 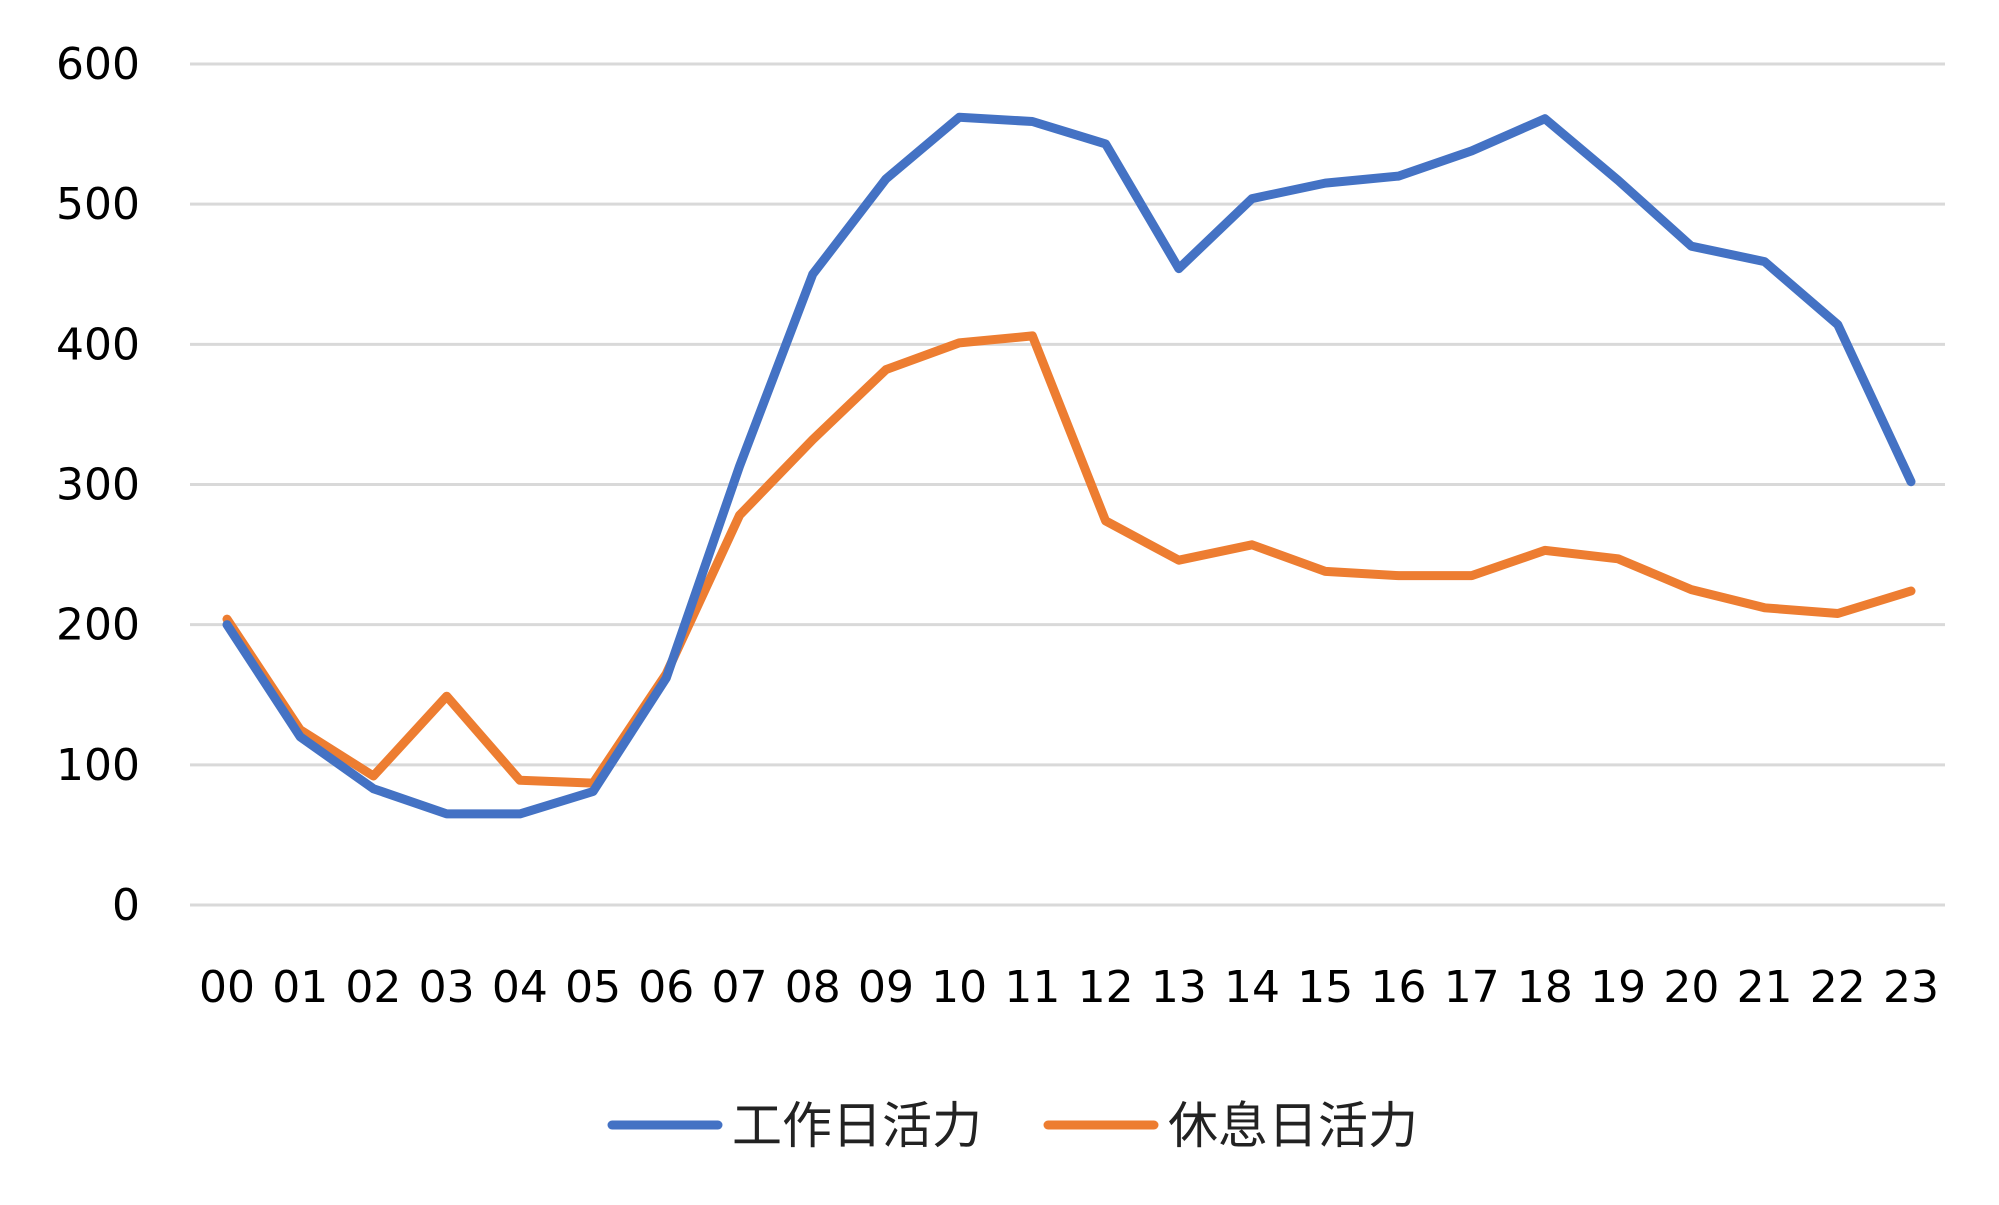 What do you see at coordinates (126, 905) in the screenshot?
I see `y-tick-label: 0` at bounding box center [126, 905].